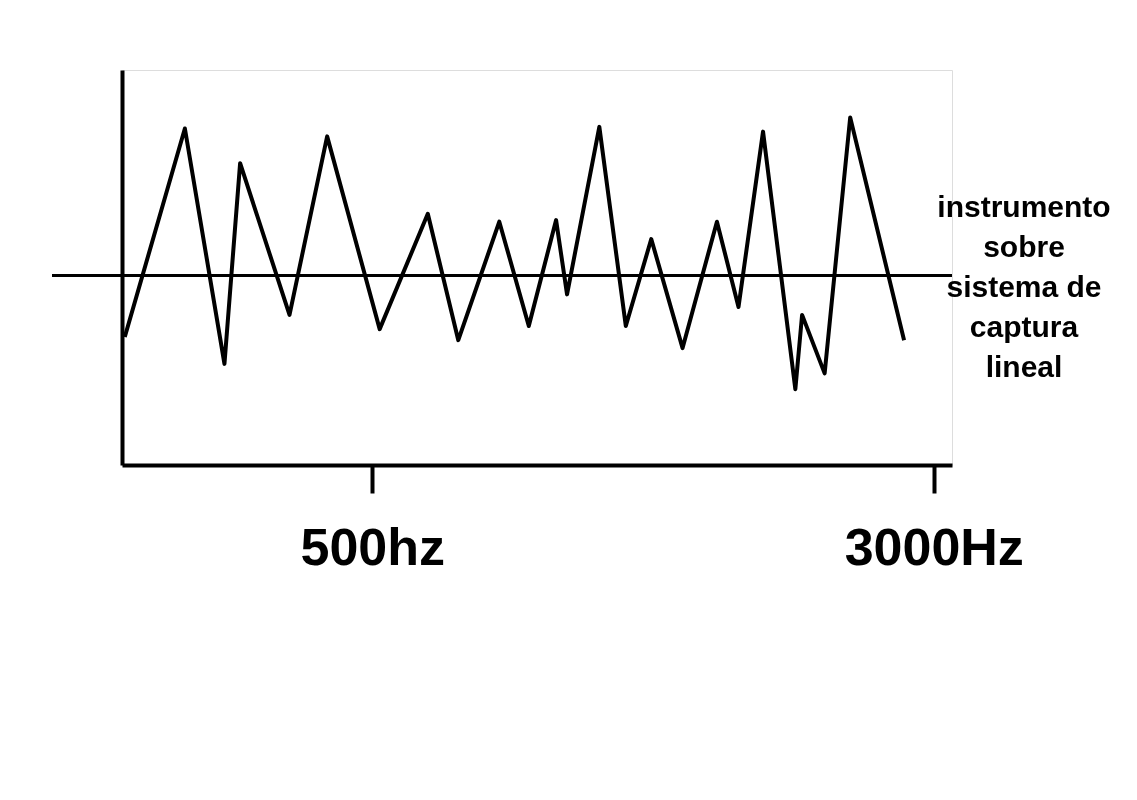  What do you see at coordinates (372, 546) in the screenshot?
I see `x-tick-label: 500hz` at bounding box center [372, 546].